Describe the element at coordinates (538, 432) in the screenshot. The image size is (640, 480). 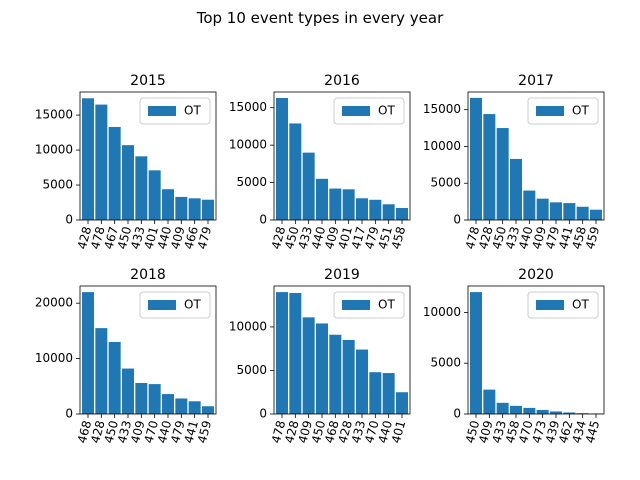
I see `x-tick-label: 473` at that location.